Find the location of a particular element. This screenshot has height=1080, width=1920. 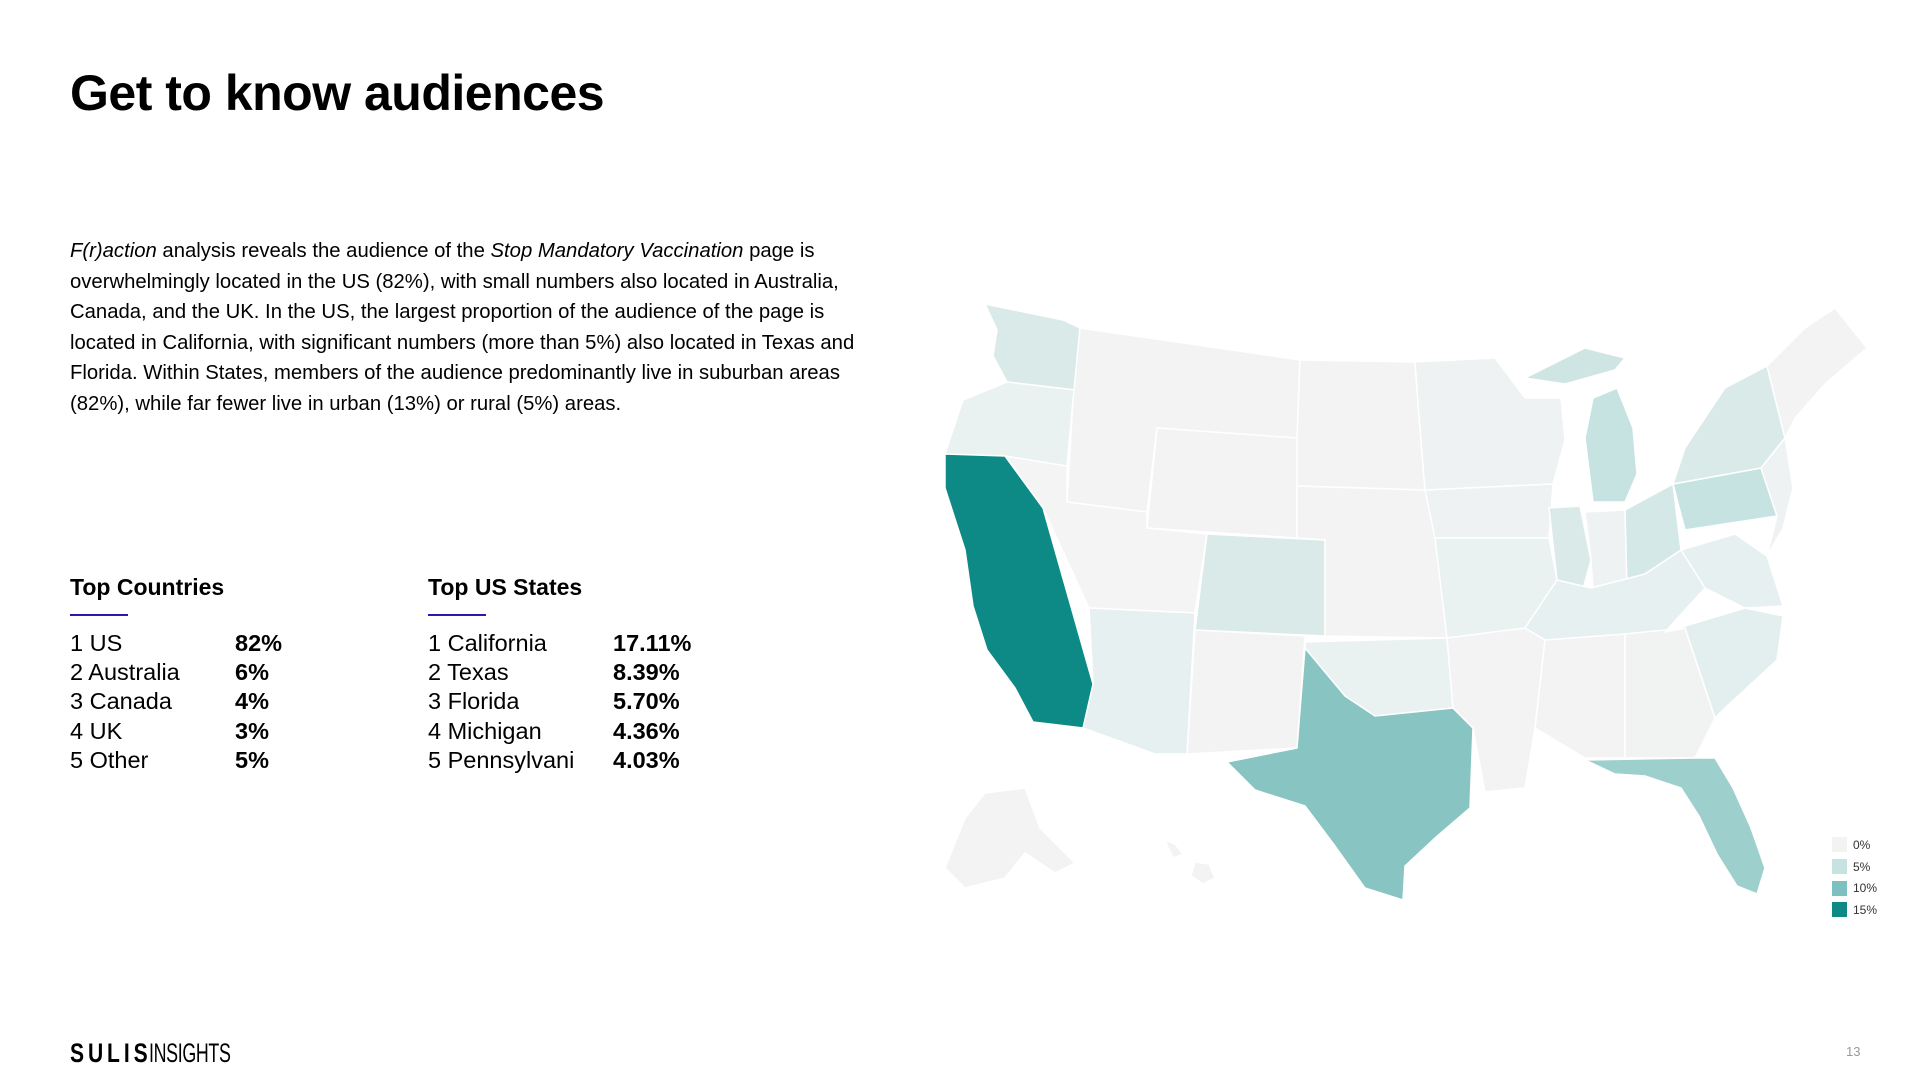

michigan-upper-region is located at coordinates (1575, 366).